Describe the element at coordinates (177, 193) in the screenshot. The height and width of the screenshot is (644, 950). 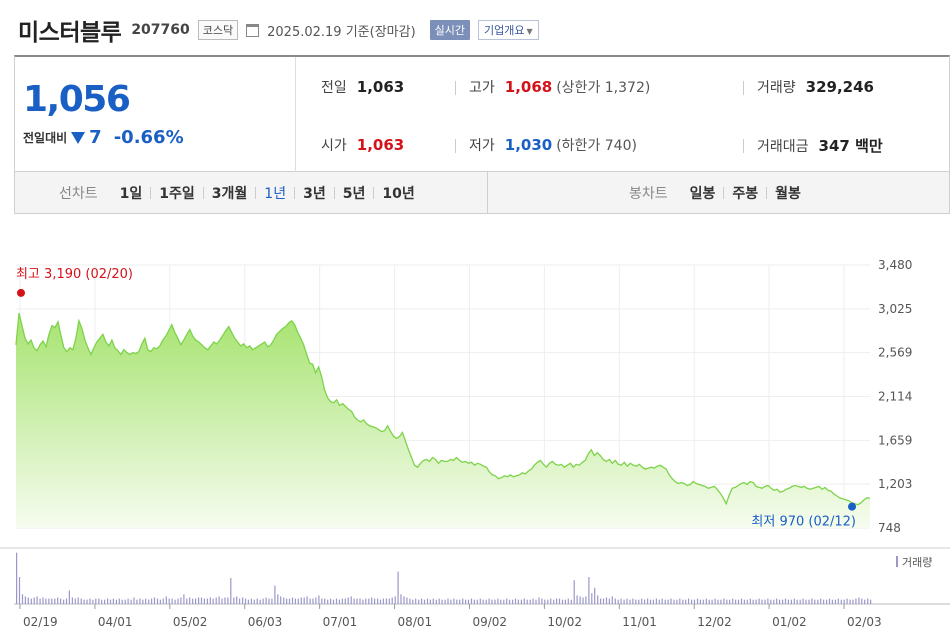
I see `period-1w: 1주일` at that location.